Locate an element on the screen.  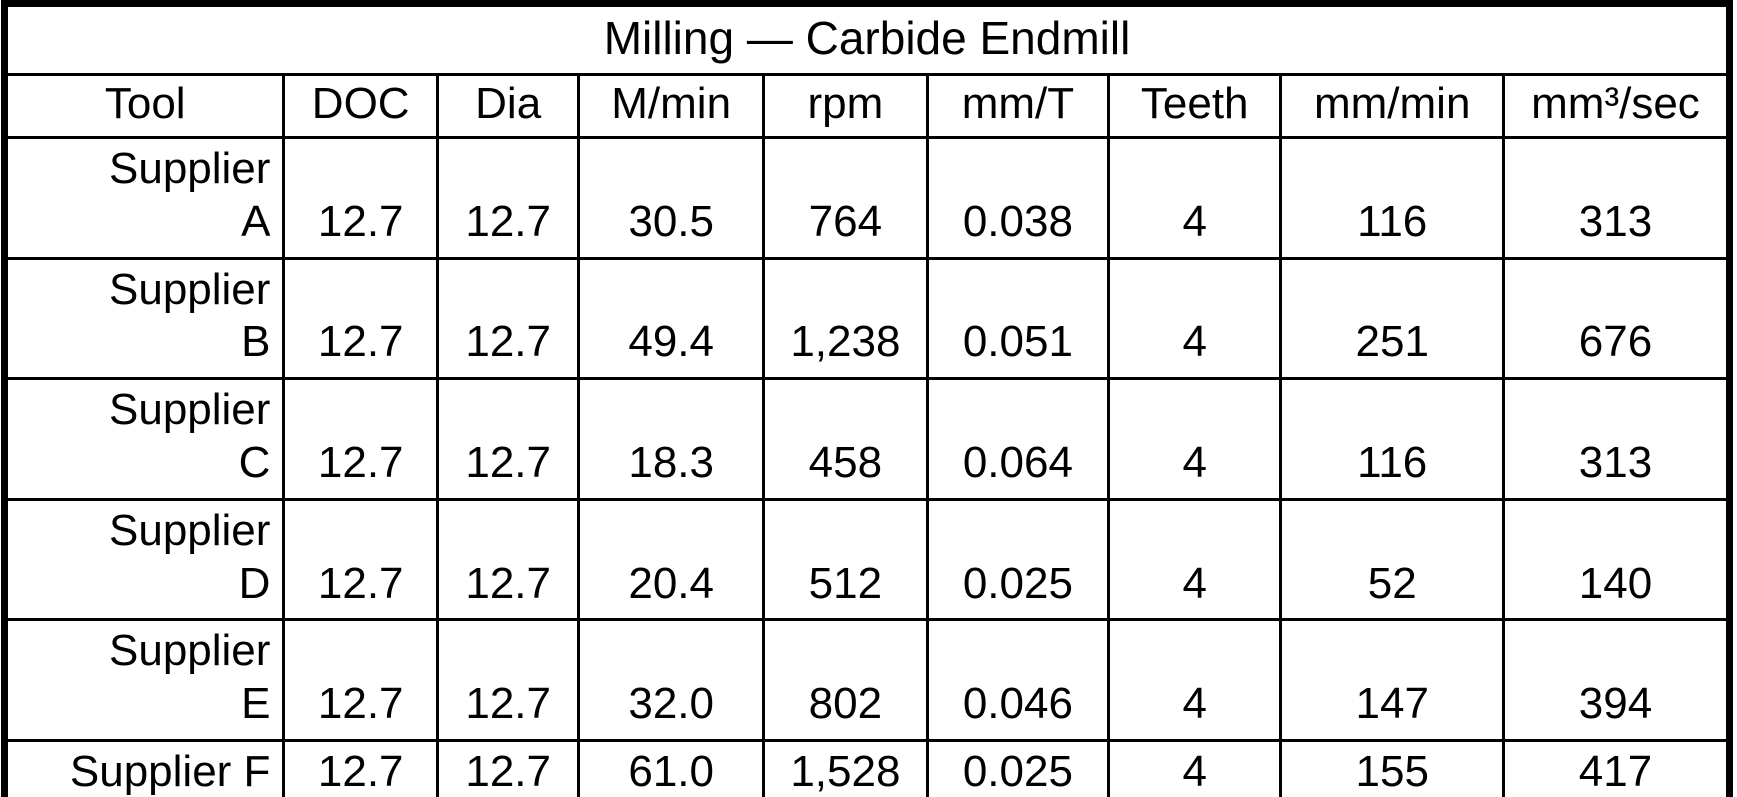
tool-cell: Supplier C is located at coordinates (144, 439).